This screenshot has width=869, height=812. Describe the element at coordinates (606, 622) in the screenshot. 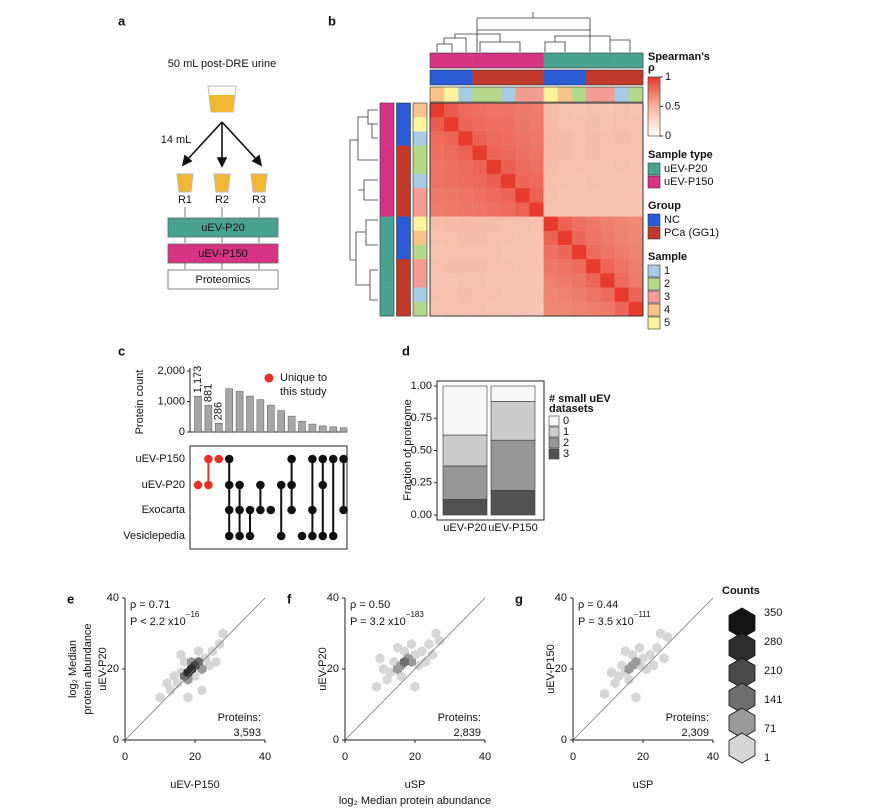

I see `p-text: P = 3.5 x10` at that location.